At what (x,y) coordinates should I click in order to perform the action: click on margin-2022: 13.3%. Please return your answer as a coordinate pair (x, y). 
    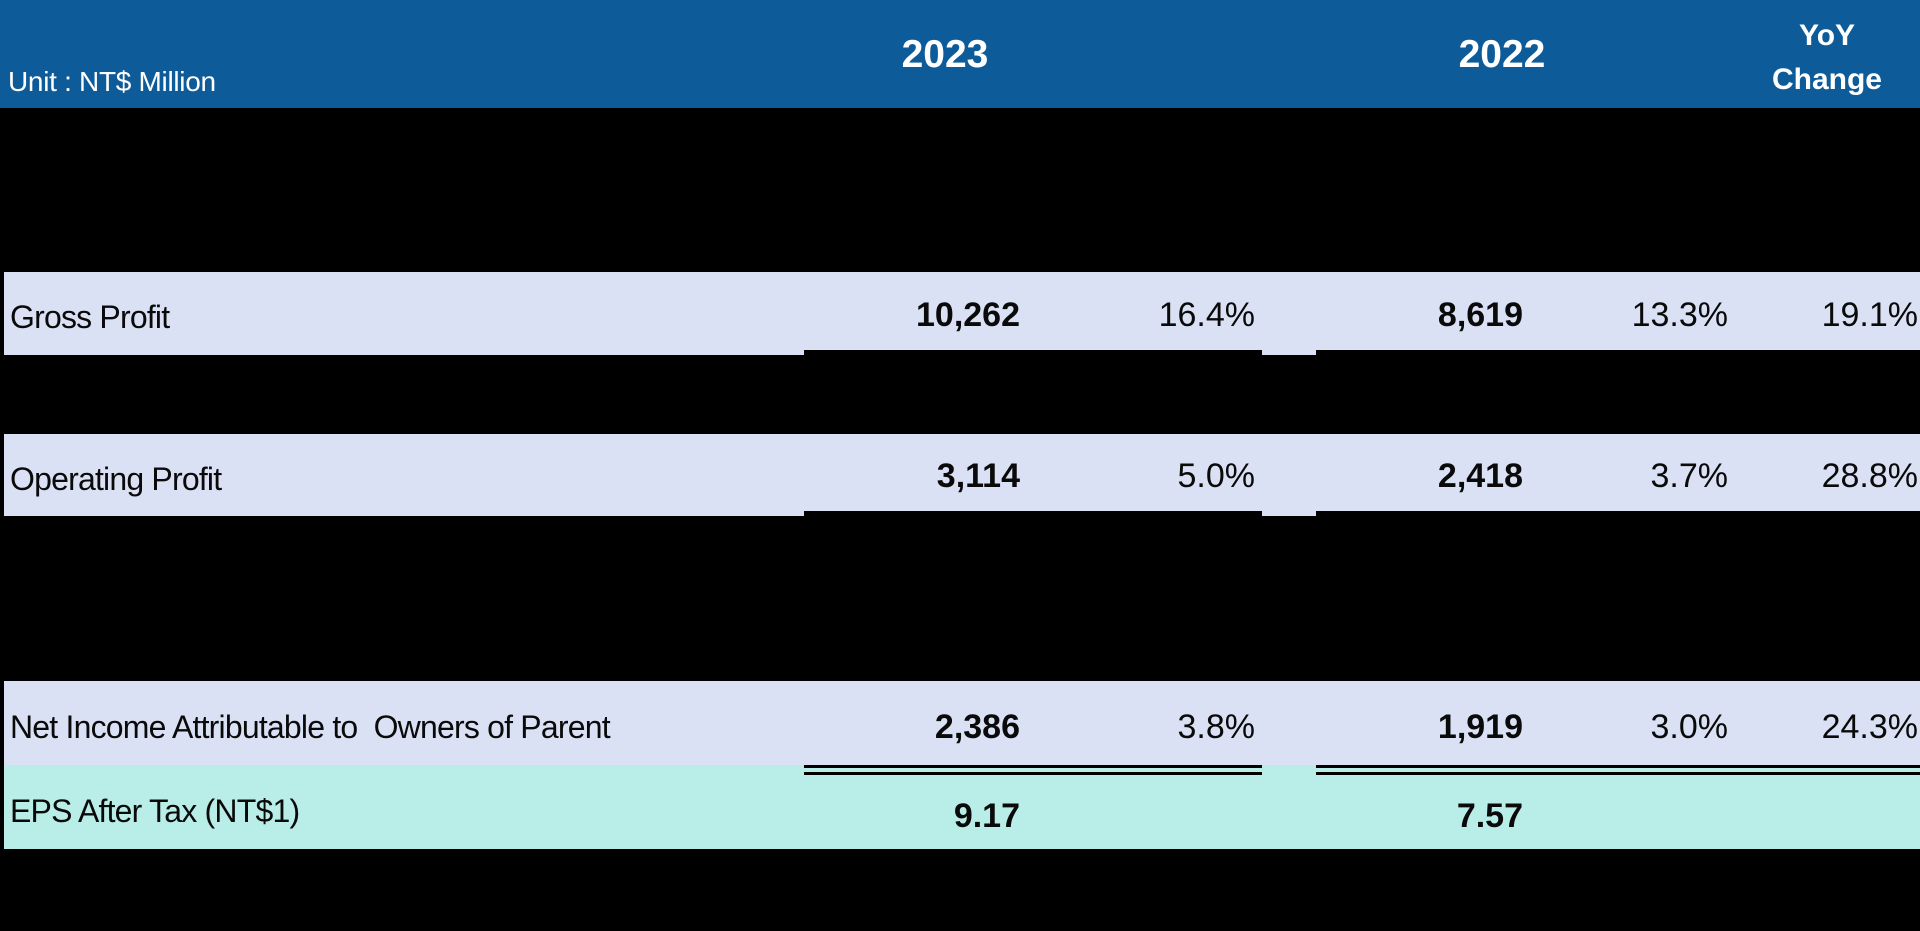
    Looking at the image, I should click on (1632, 313).